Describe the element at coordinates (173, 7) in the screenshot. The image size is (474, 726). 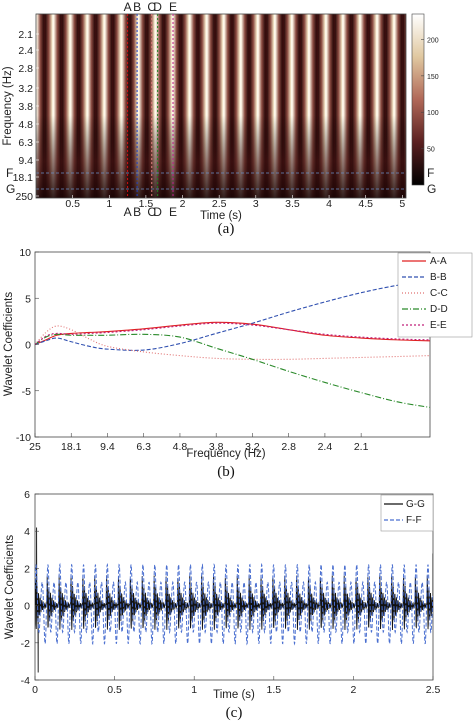
I see `vertical-cut-label-top-e: E` at that location.